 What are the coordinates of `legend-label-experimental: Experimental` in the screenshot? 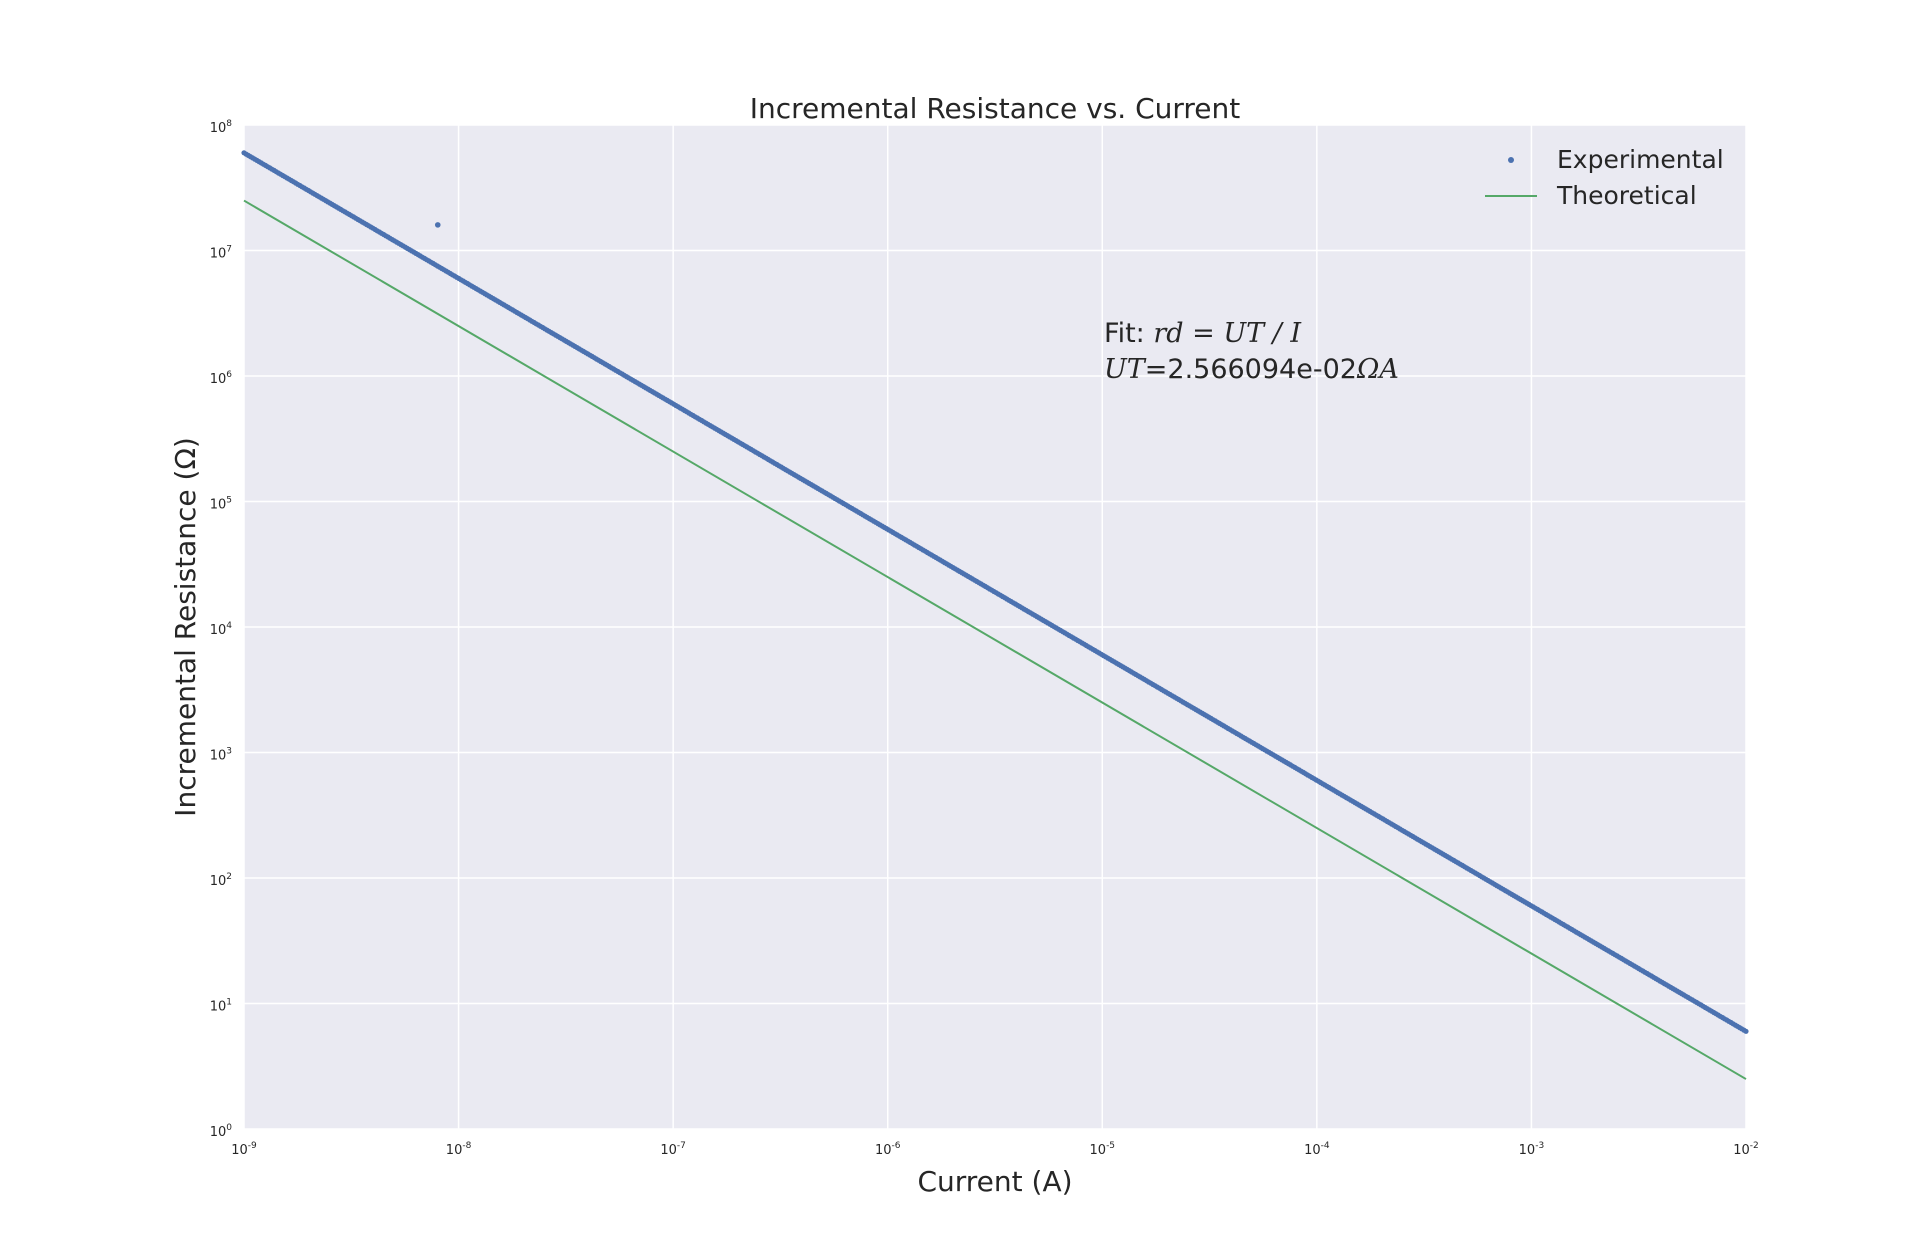 It's located at (1640, 159).